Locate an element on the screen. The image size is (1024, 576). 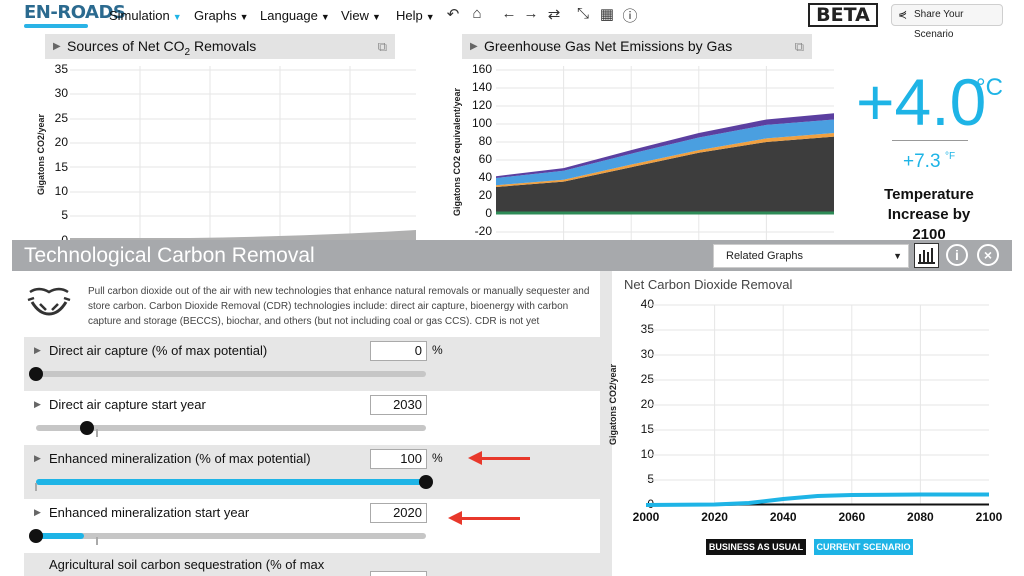
home-icon: ⌂ is located at coordinates (477, 13).